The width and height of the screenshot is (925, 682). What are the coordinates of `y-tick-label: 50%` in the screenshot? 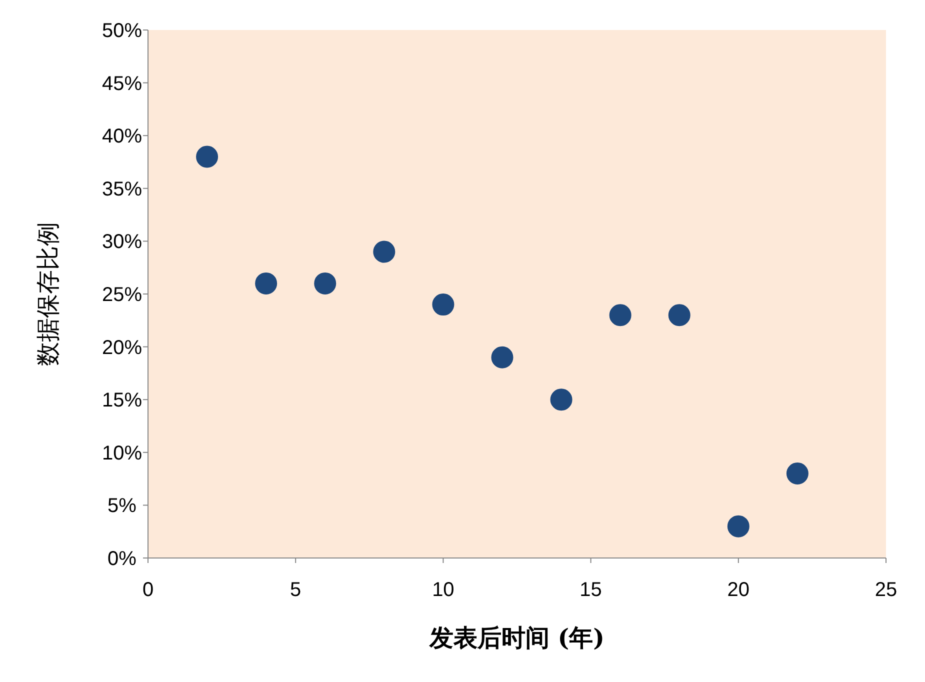 It's located at (122, 31).